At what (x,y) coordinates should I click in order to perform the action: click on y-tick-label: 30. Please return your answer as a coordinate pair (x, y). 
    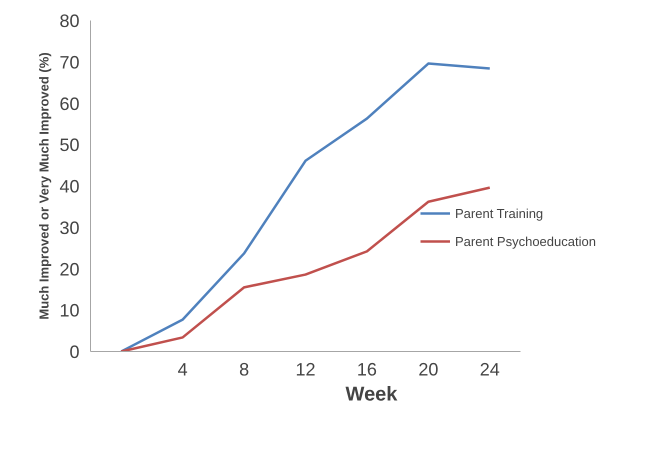
    Looking at the image, I should click on (69, 228).